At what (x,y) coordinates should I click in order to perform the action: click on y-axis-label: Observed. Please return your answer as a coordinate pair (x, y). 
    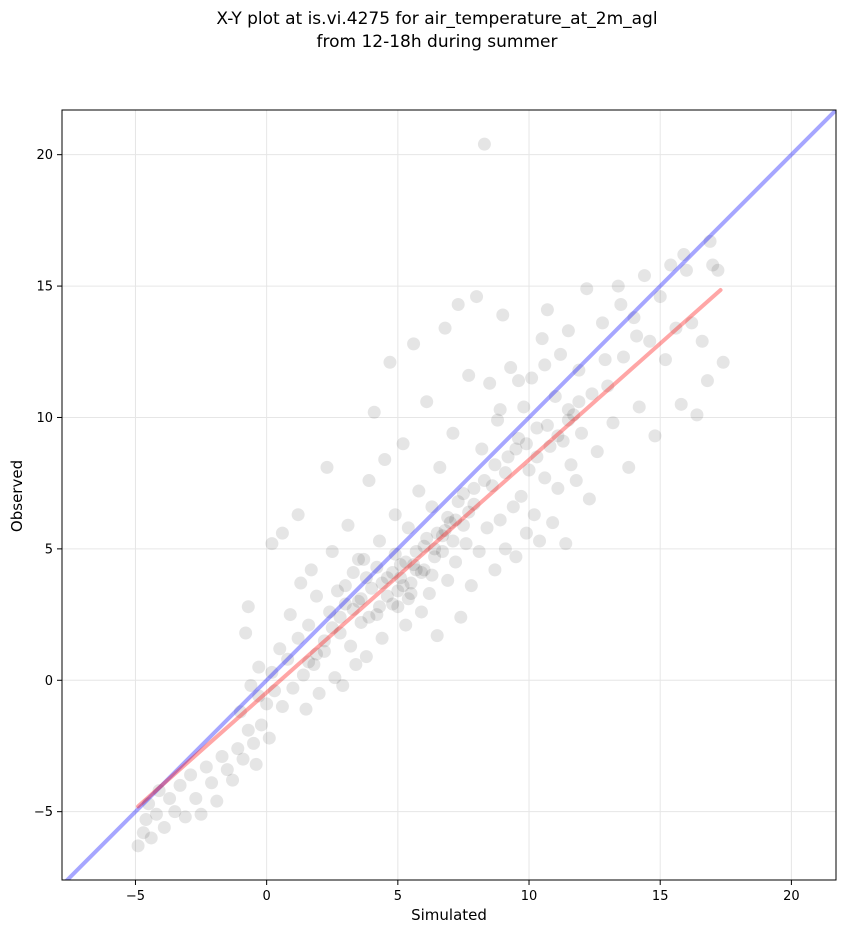
    Looking at the image, I should click on (17, 496).